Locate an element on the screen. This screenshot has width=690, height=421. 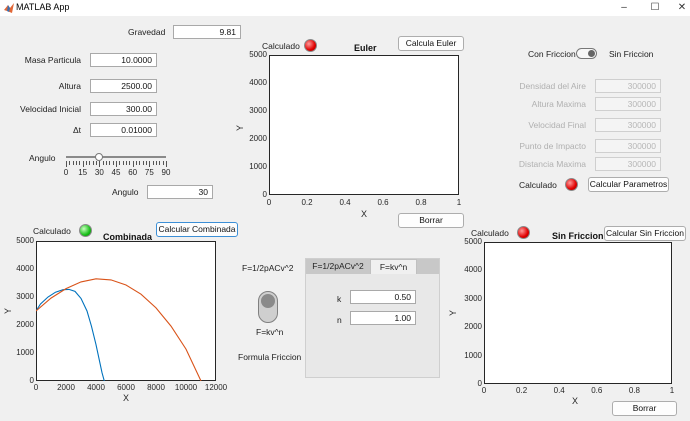
combined-x-label: X is located at coordinates (126, 398).